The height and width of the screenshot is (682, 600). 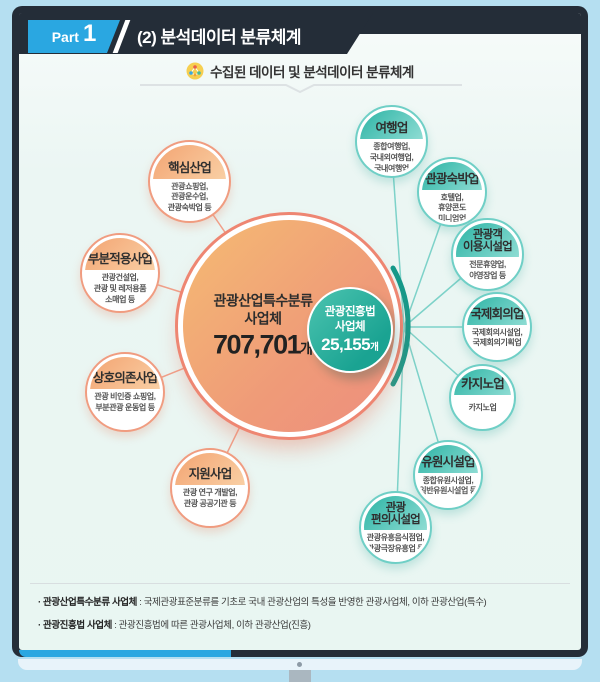 What do you see at coordinates (482, 397) in the screenshot?
I see `bubble-casino: 카지노업 카지노업` at bounding box center [482, 397].